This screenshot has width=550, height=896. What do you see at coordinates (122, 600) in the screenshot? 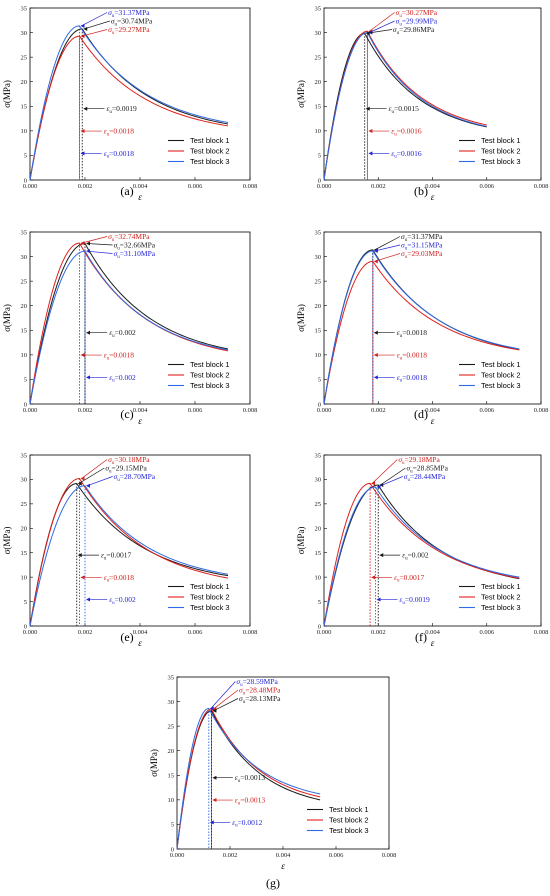
I see `peak-strain-label: εu=0.002` at bounding box center [122, 600].